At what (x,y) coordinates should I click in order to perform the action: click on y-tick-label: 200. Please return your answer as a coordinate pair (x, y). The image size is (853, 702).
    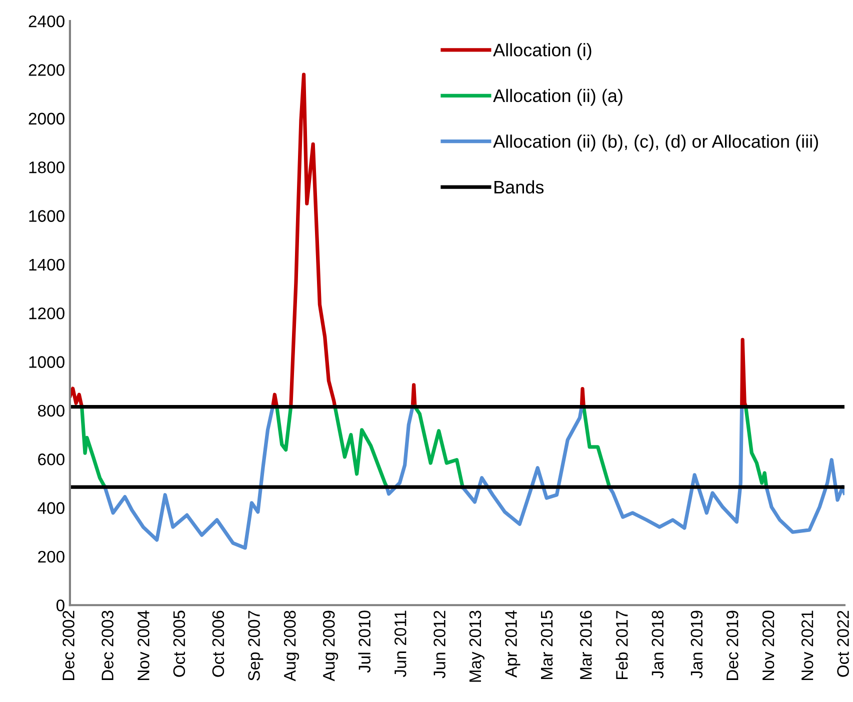
    Looking at the image, I should click on (51, 556).